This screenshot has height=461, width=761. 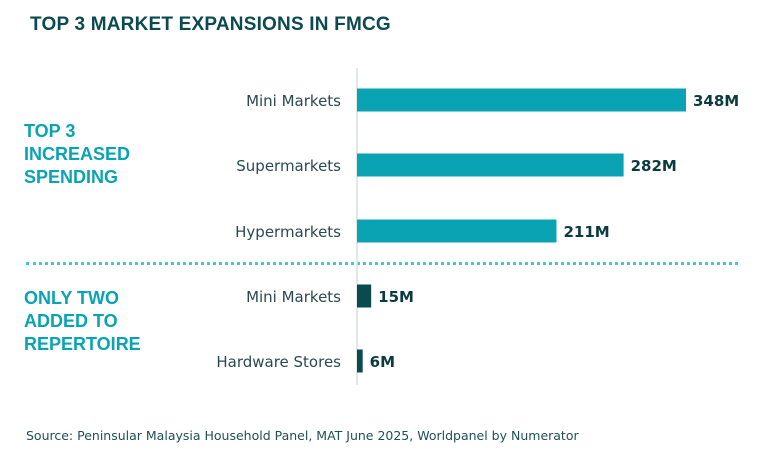 What do you see at coordinates (77, 154) in the screenshot?
I see `group-label-increased-spending: TOP 3 INCREASED SPENDING` at bounding box center [77, 154].